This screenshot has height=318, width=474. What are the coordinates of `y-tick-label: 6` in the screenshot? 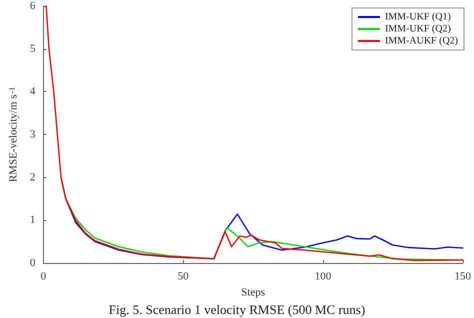 It's located at (33, 6).